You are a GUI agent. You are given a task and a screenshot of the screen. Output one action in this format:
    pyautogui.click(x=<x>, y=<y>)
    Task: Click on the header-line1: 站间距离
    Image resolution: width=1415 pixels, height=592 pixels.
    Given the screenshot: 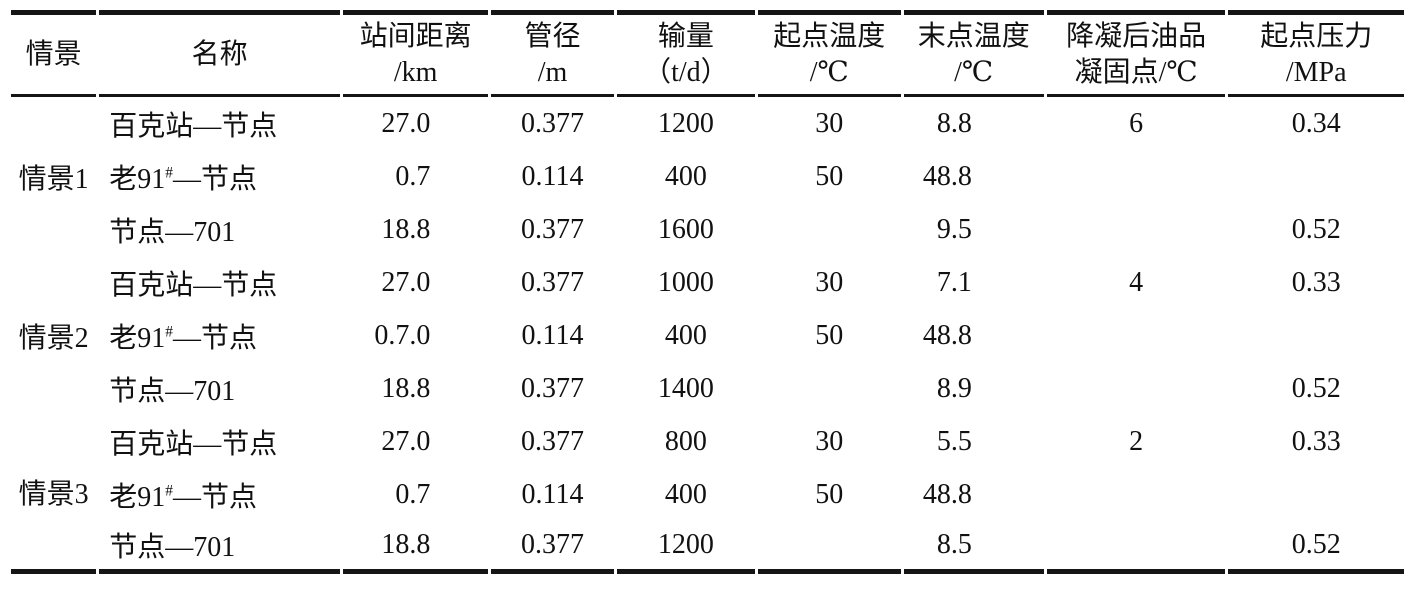 What is the action you would take?
    pyautogui.click(x=415, y=36)
    